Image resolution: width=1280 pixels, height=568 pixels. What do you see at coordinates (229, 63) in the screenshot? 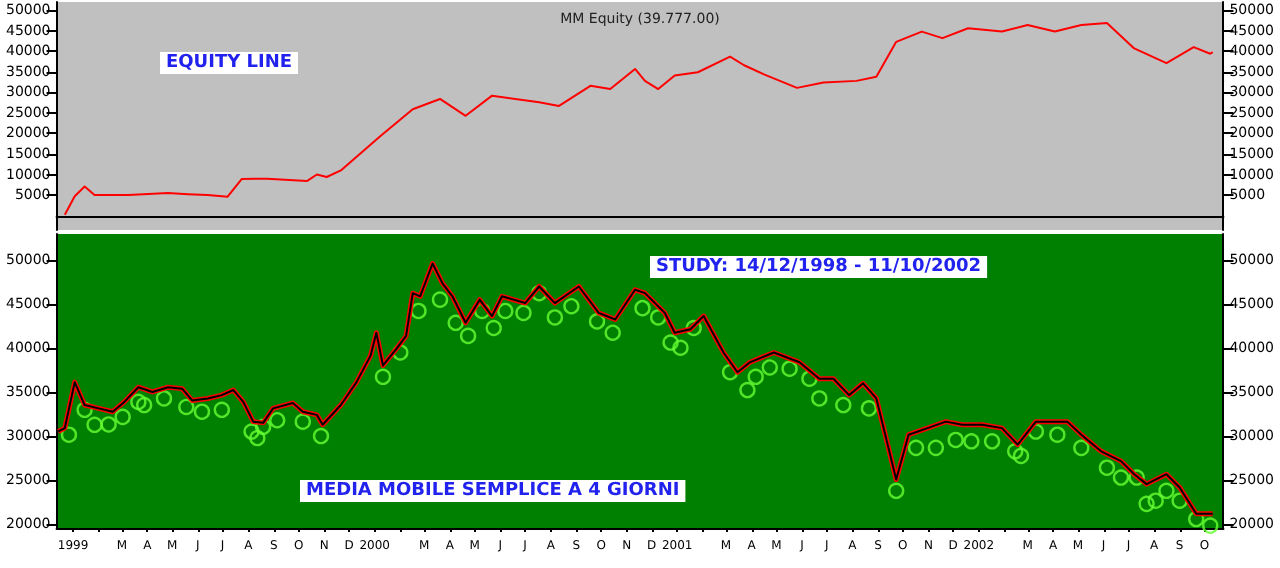
I see `annotation: EQUITY LINE` at bounding box center [229, 63].